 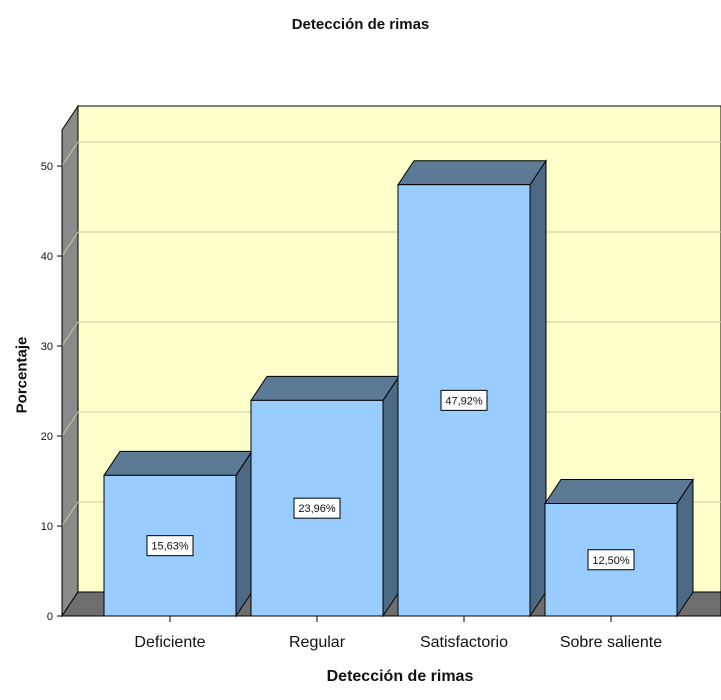 I want to click on bar-satisfactorio: 47,92%, so click(x=472, y=388).